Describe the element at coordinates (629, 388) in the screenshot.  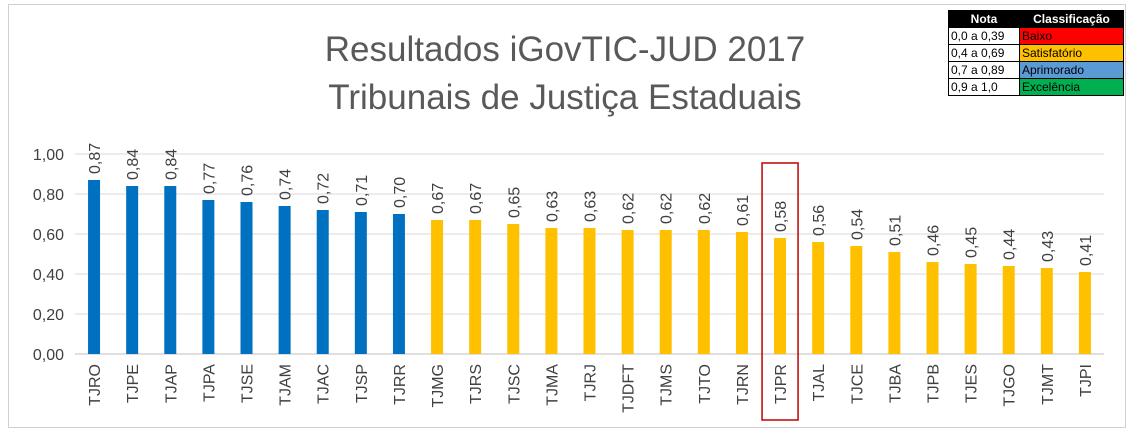
I see `x-tick-label: TJDFT` at that location.